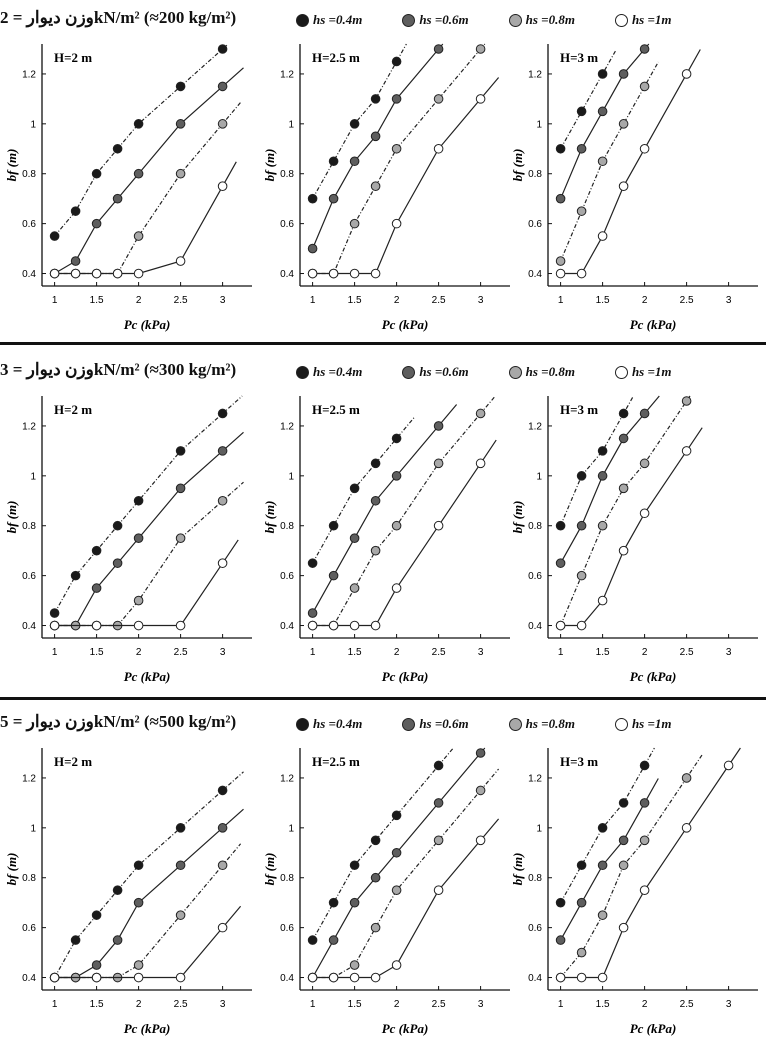  I want to click on y-tick-label: 0.6, so click(287, 576).